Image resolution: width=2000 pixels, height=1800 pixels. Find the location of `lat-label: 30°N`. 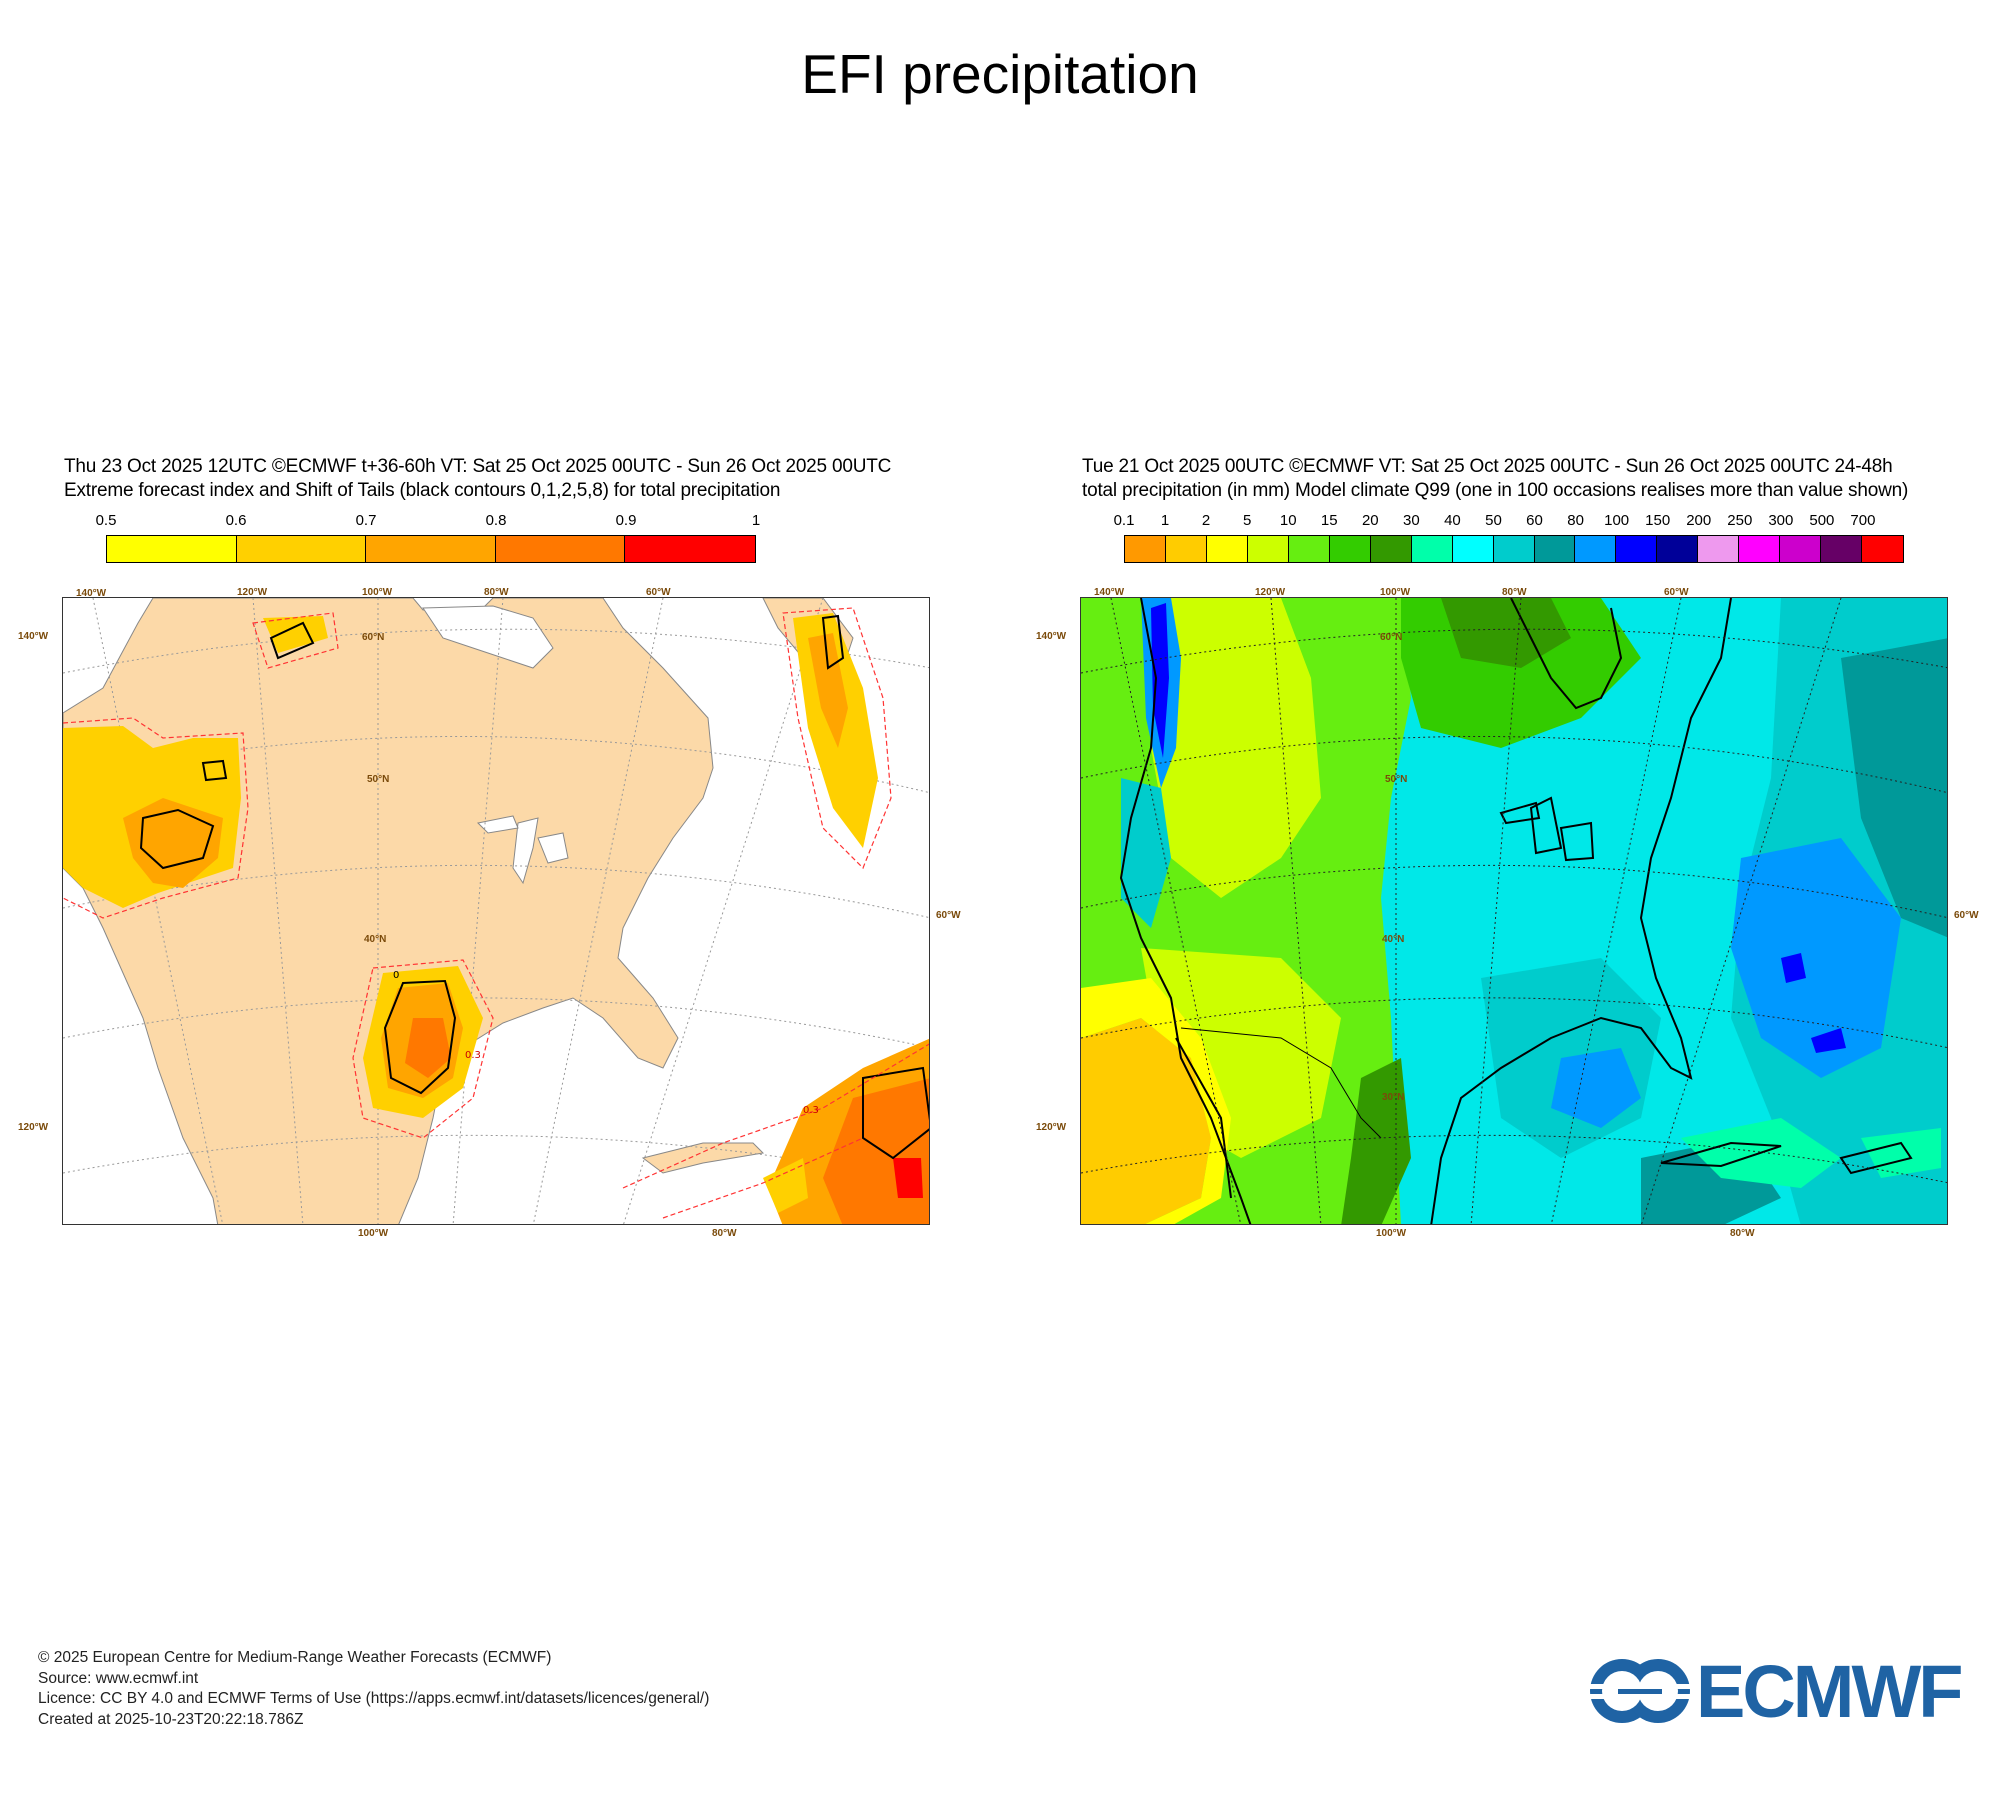

lat-label: 30°N is located at coordinates (1393, 1097).